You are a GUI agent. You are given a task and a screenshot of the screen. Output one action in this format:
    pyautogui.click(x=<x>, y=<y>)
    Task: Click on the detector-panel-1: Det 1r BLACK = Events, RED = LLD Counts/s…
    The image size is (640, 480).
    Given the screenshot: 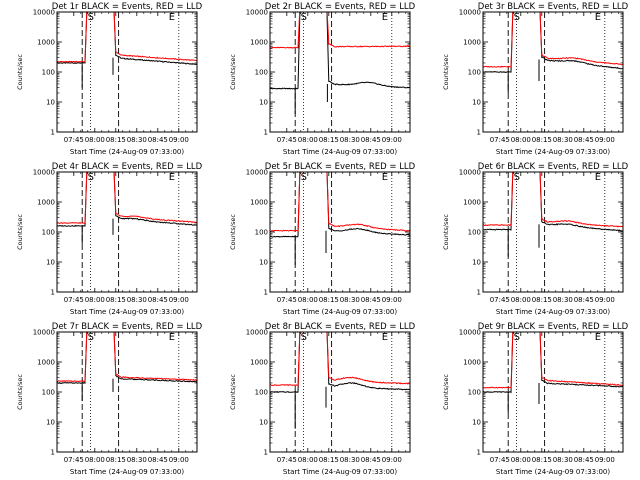 What is the action you would take?
    pyautogui.click(x=109, y=79)
    